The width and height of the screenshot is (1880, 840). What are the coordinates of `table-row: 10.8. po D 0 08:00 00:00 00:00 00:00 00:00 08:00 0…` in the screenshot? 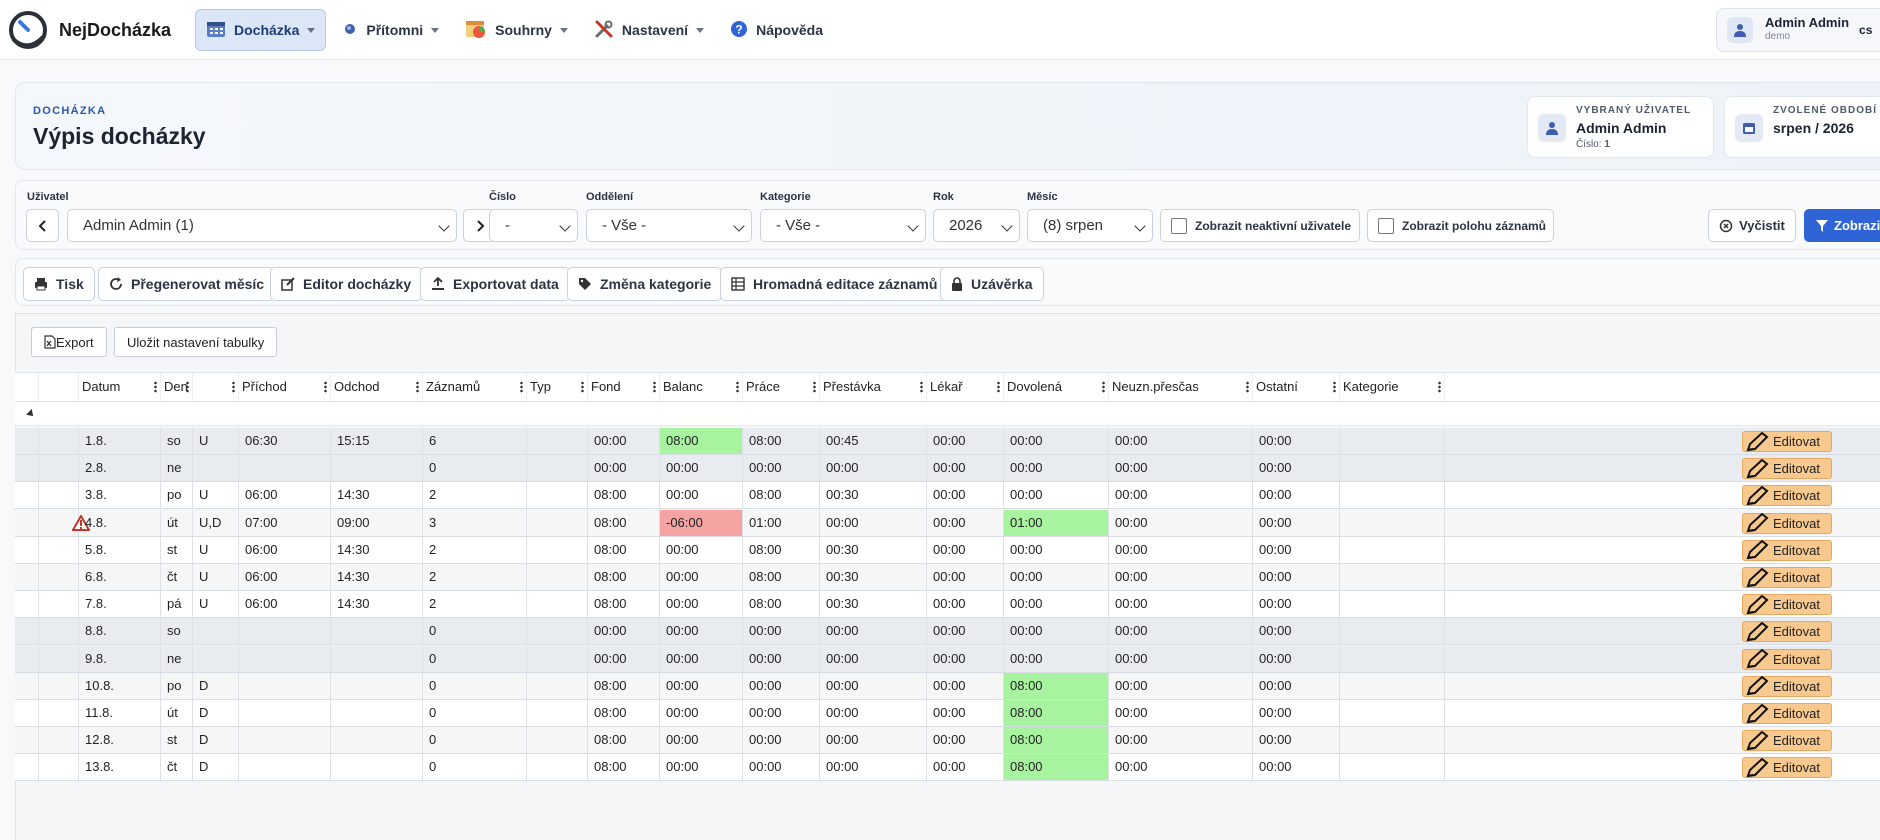 It's located at (947, 686).